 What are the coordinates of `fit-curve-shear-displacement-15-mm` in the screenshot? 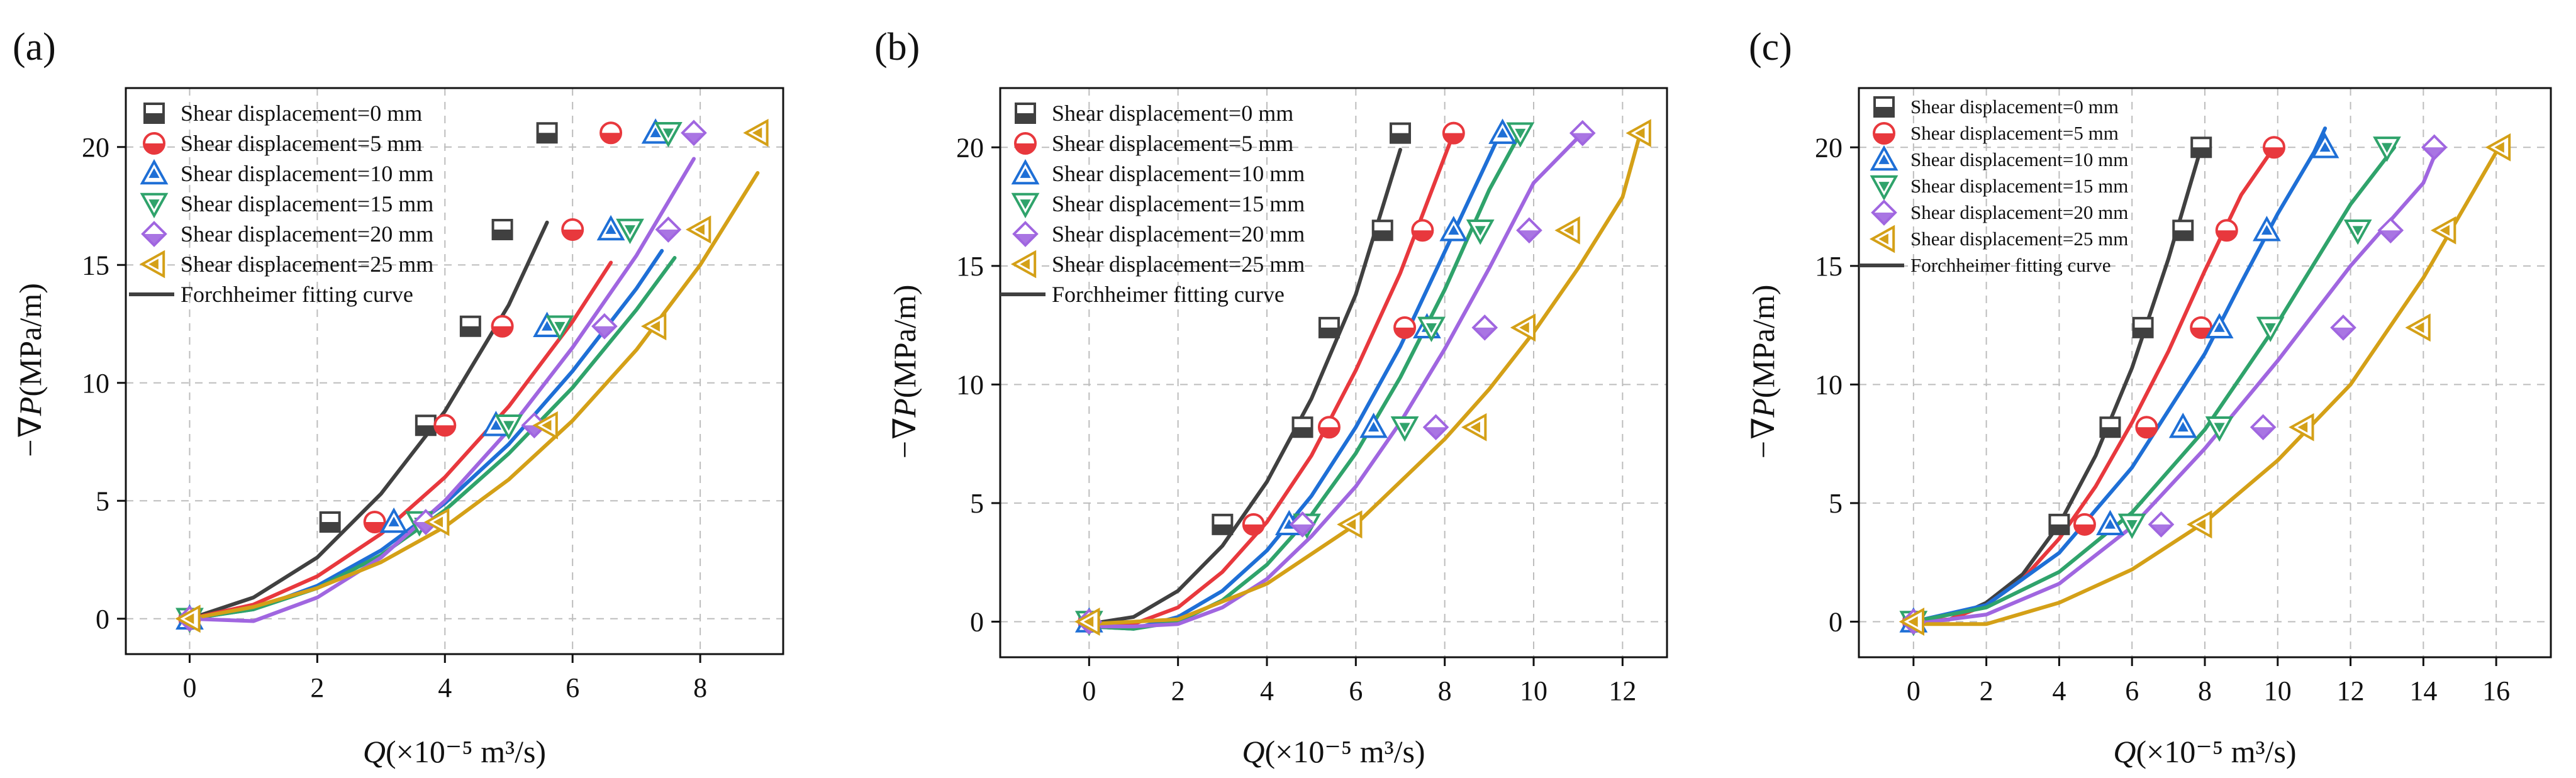 It's located at (2154, 384).